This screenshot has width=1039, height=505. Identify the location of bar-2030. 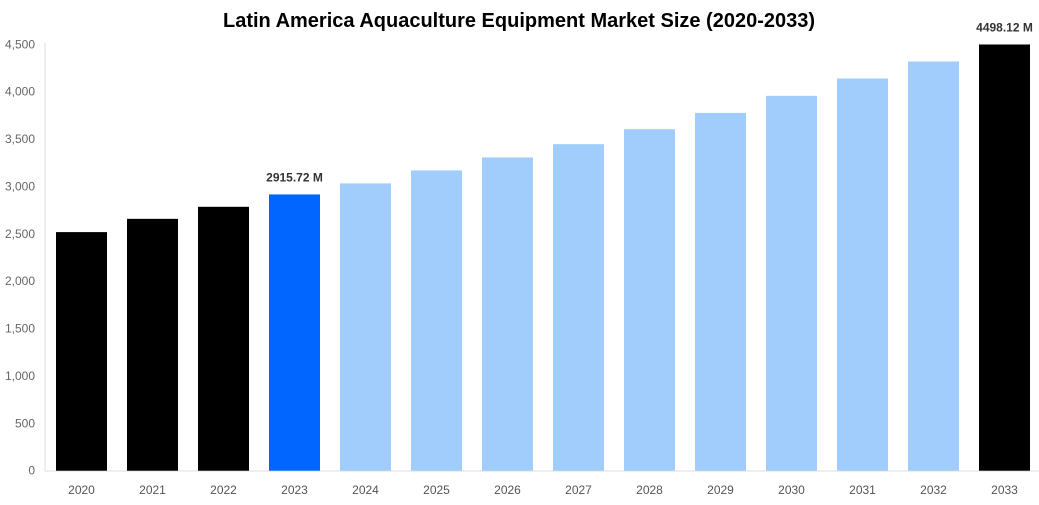
(791, 283).